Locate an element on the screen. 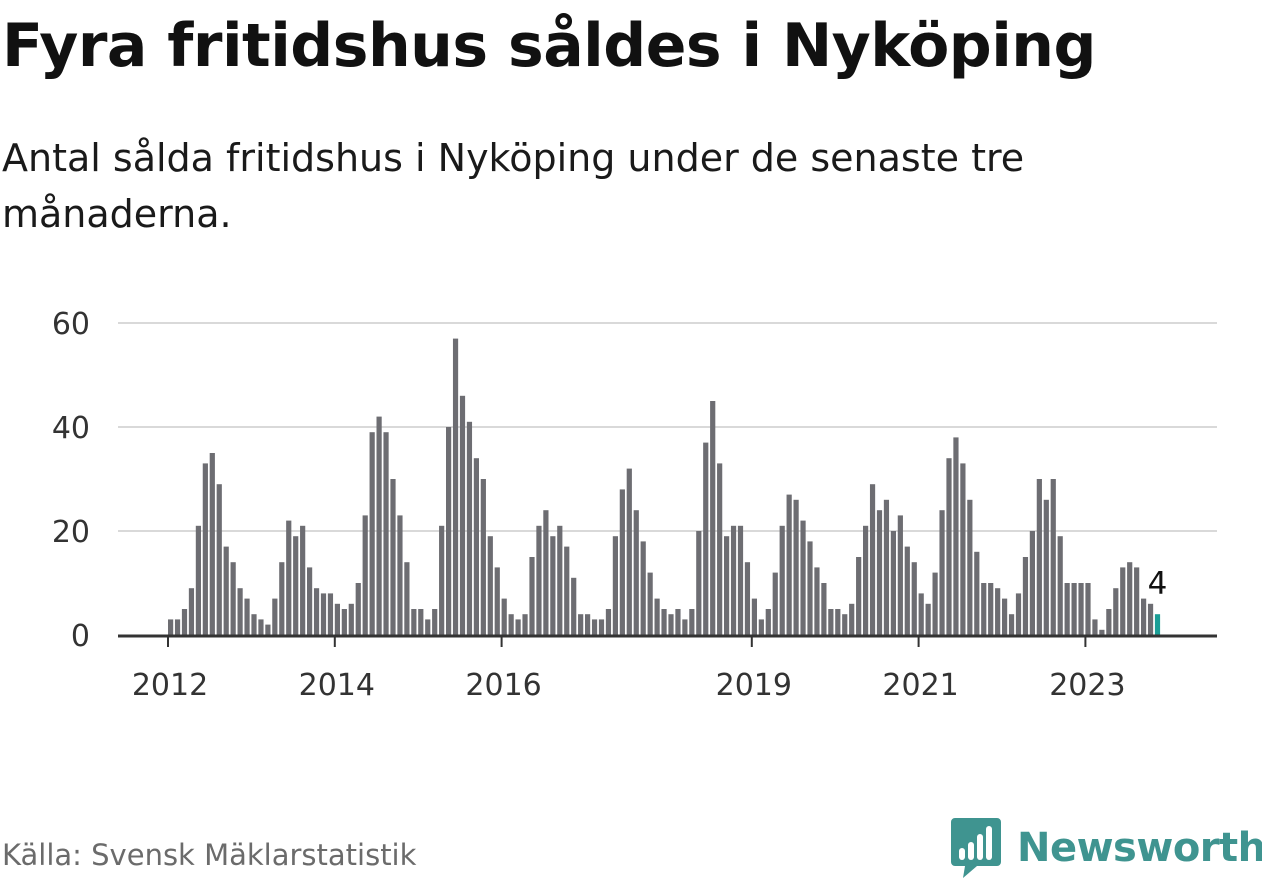 The image size is (1262, 879). source-note: Källa: Svensk Mäklarstatistik is located at coordinates (209, 855).